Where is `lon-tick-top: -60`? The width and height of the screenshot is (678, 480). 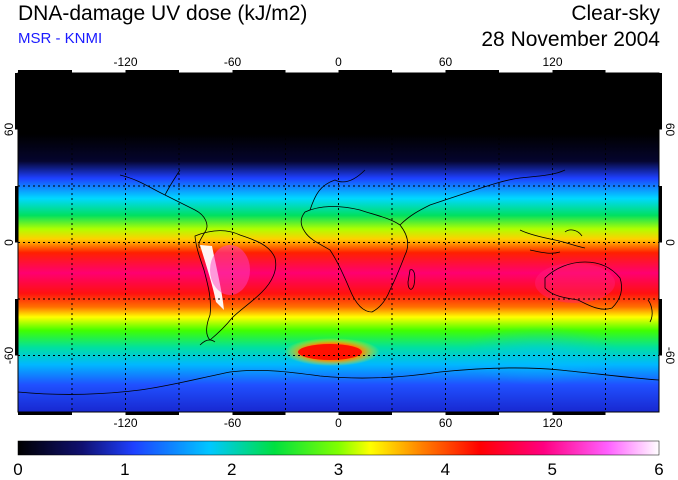
lon-tick-top: -60 is located at coordinates (233, 62).